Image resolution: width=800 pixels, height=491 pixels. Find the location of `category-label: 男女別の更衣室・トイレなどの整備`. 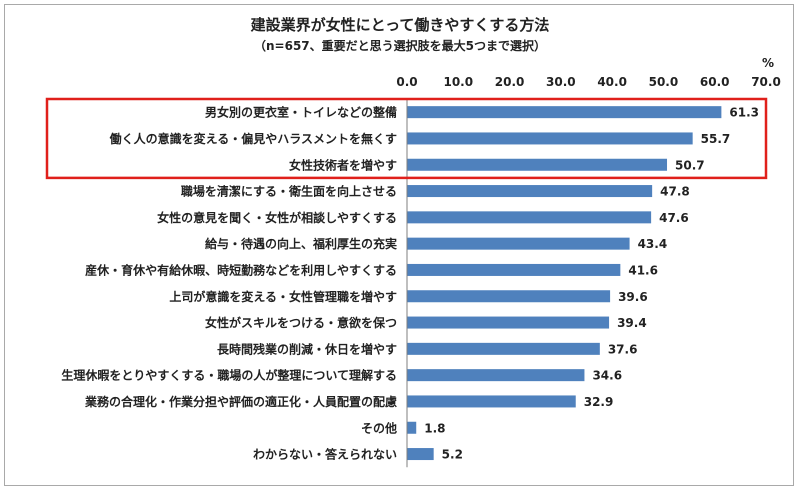

category-label: 男女別の更衣室・トイレなどの整備 is located at coordinates (301, 112).